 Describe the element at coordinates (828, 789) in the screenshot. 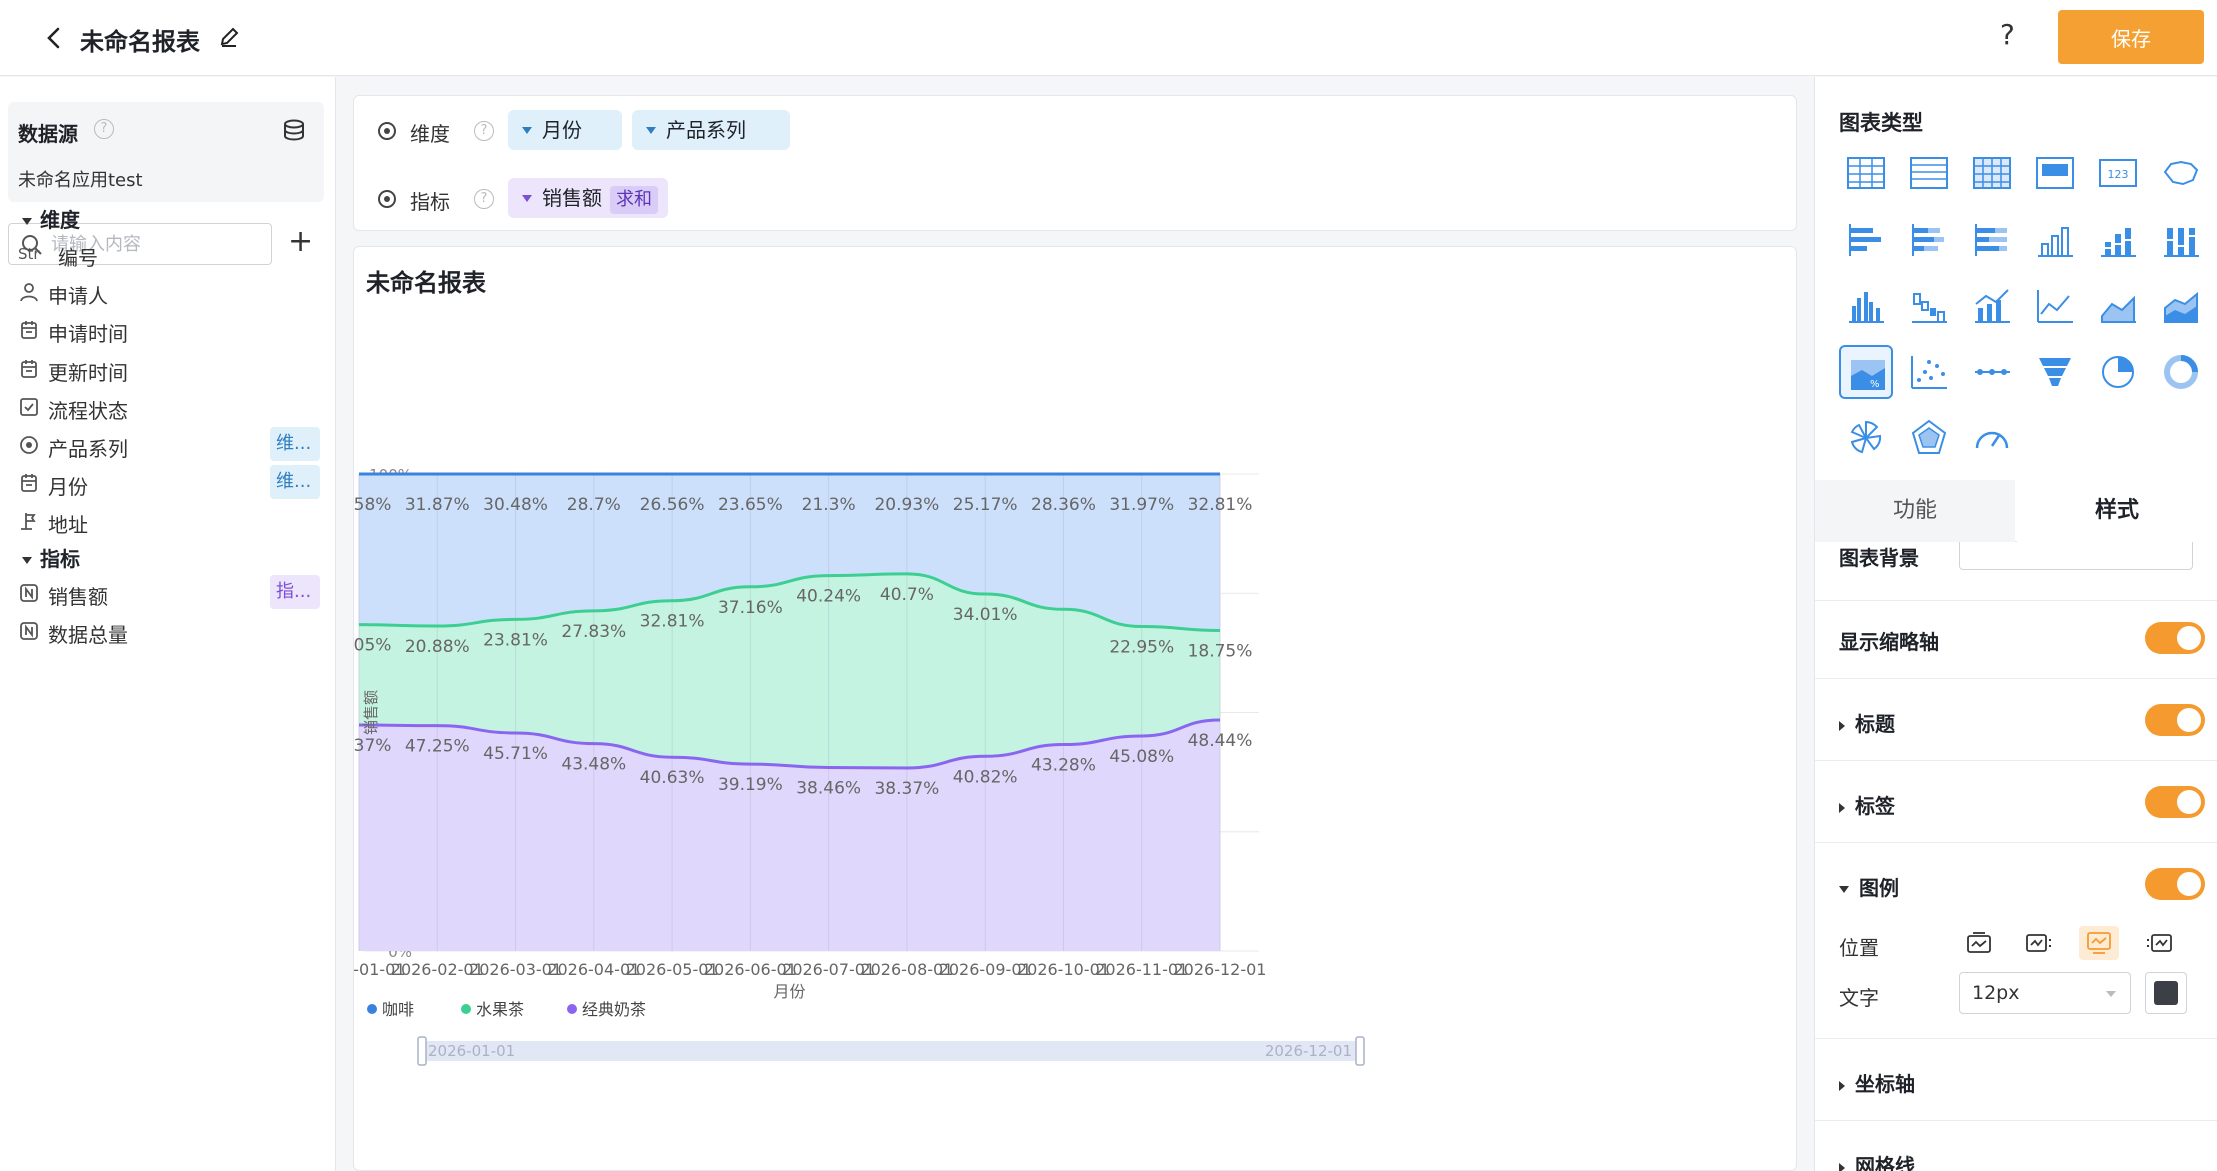

I see `data-label: 38.46%` at that location.